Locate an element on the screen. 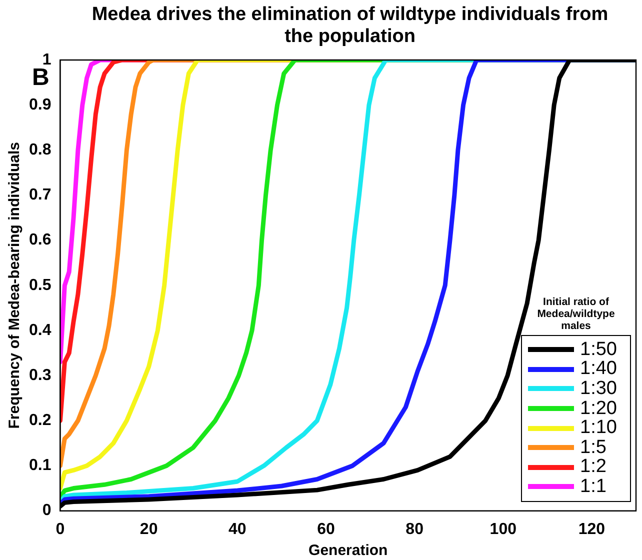 This screenshot has height=560, width=642. legend-label: 1:5 is located at coordinates (593, 447).